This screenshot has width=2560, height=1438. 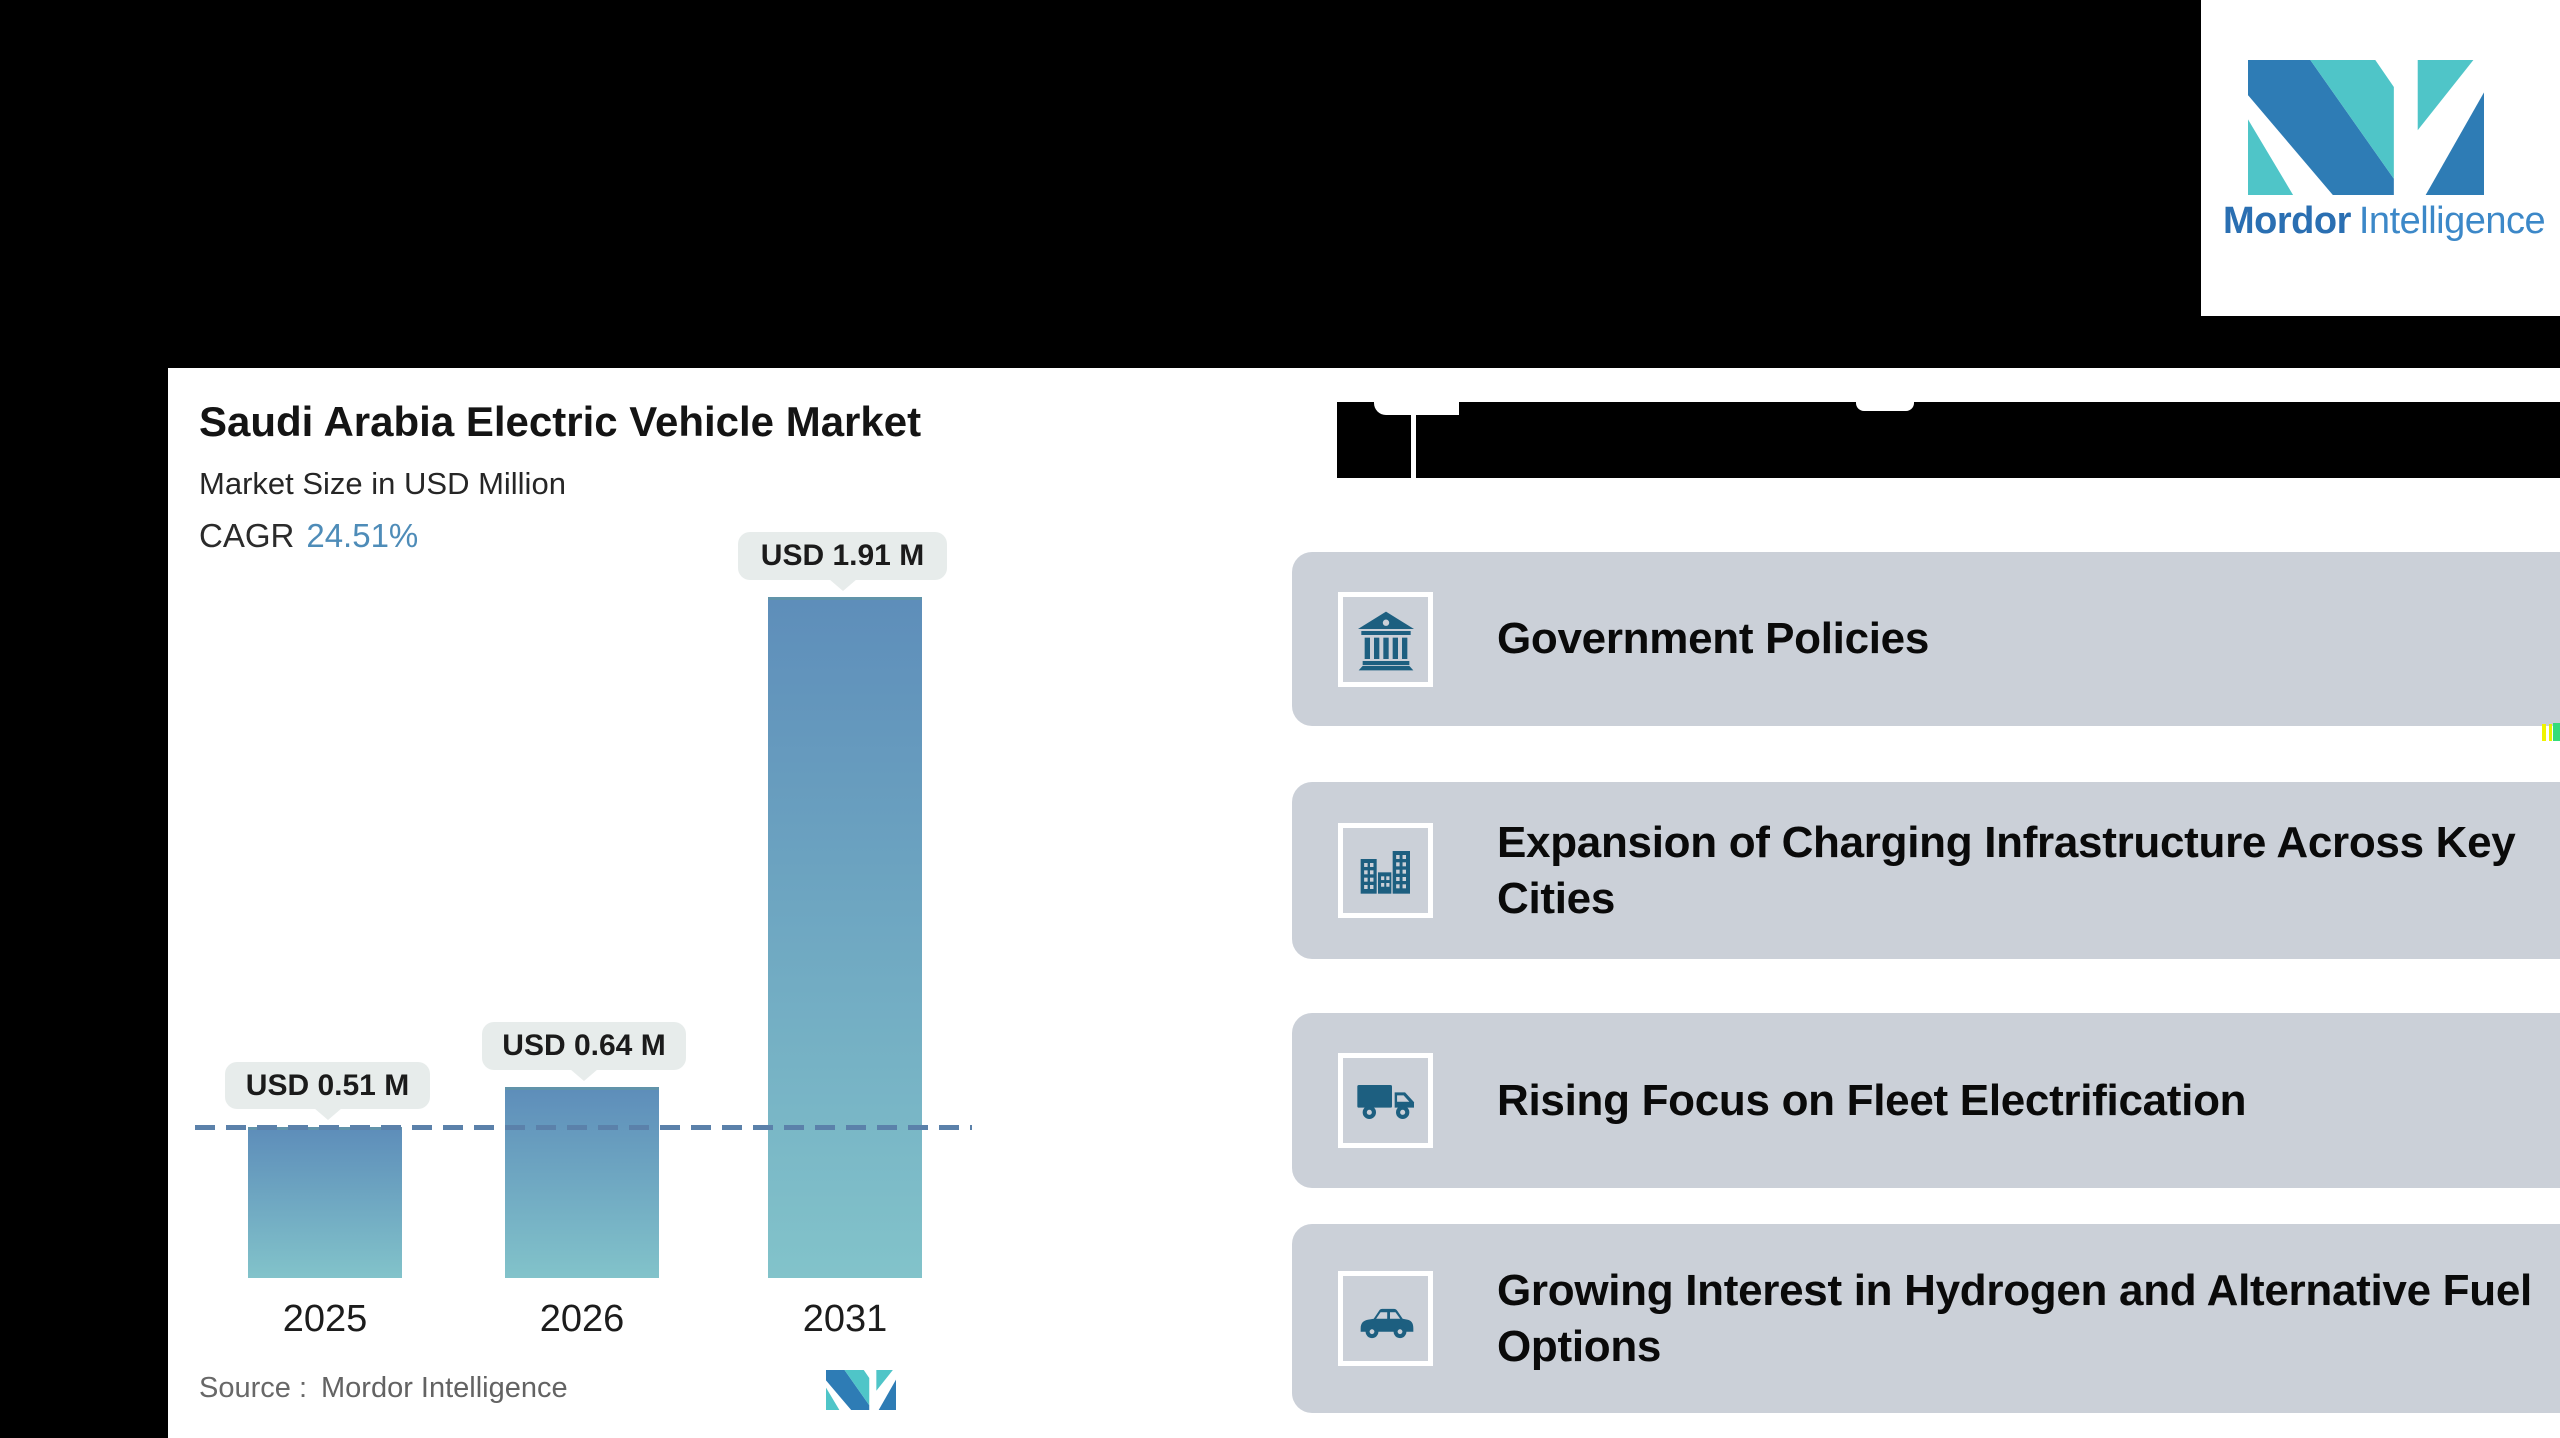 I want to click on chart-title: Saudi Arabia Electric Vehicle Market, so click(x=560, y=421).